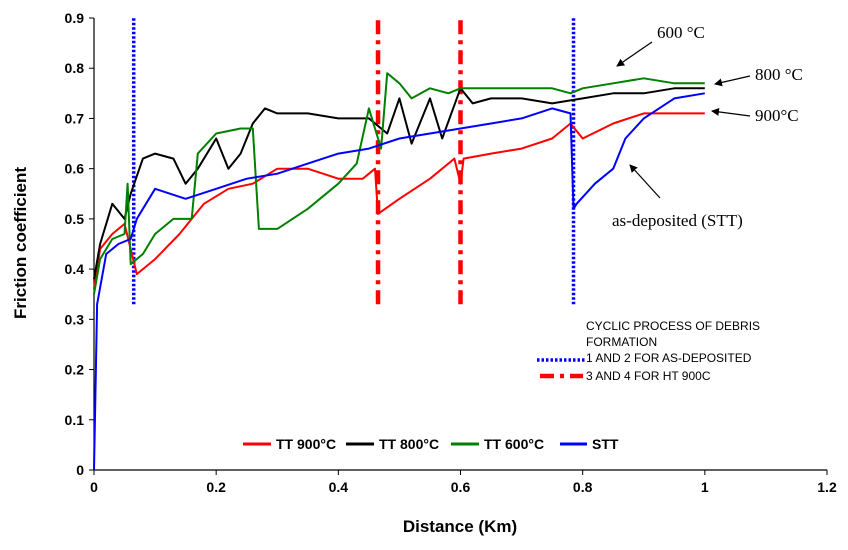 This screenshot has height=550, width=848. I want to click on y-tick-label-6: 0.6, so click(75, 169).